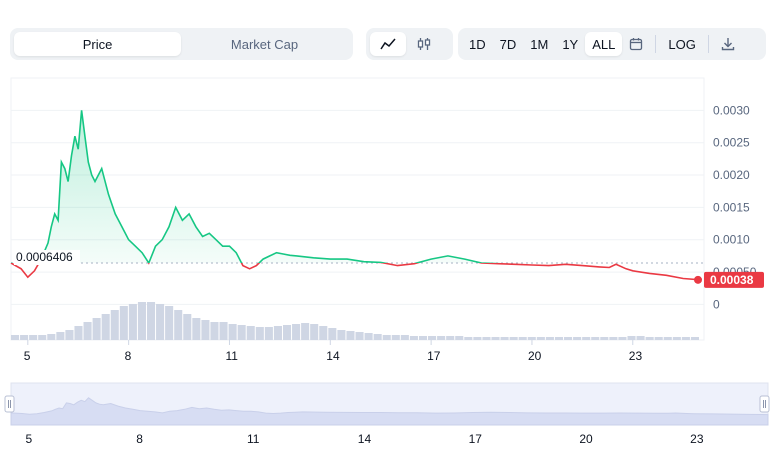 The width and height of the screenshot is (775, 465). What do you see at coordinates (181, 44) in the screenshot?
I see `chart-type-switch: Price Market Cap` at bounding box center [181, 44].